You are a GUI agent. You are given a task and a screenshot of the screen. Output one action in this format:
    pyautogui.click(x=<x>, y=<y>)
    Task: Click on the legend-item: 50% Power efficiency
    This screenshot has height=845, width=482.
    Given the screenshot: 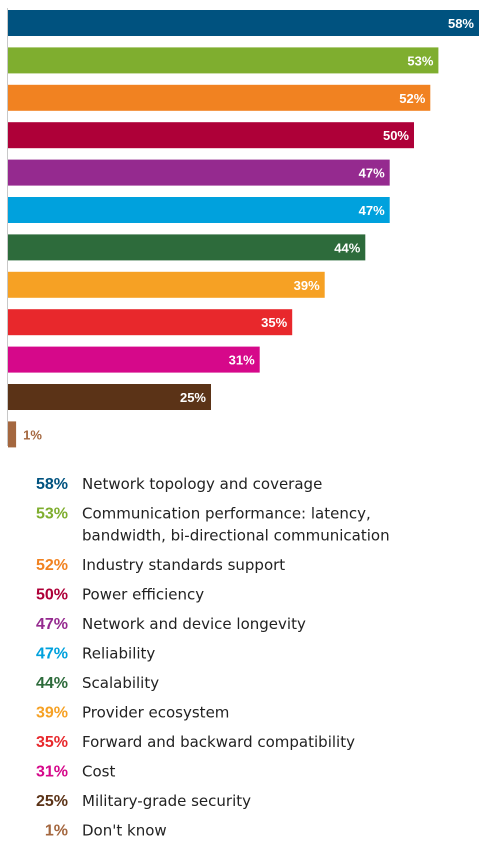 What is the action you would take?
    pyautogui.click(x=120, y=595)
    